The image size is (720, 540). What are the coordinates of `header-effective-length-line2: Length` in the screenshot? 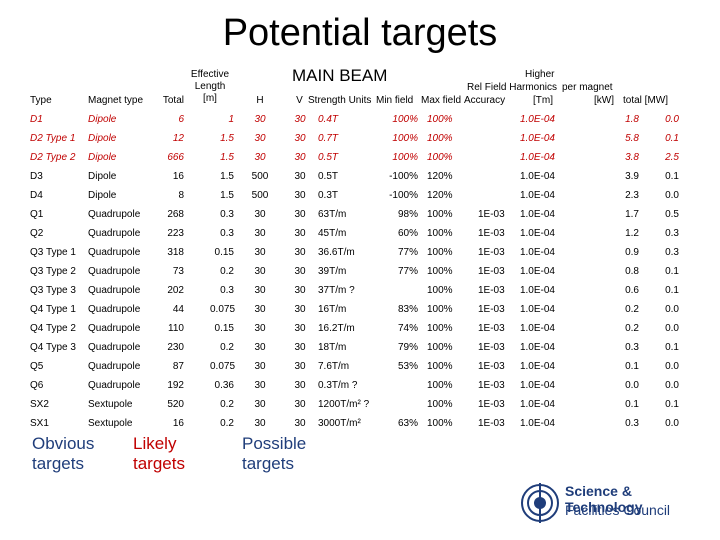 It's located at (210, 86).